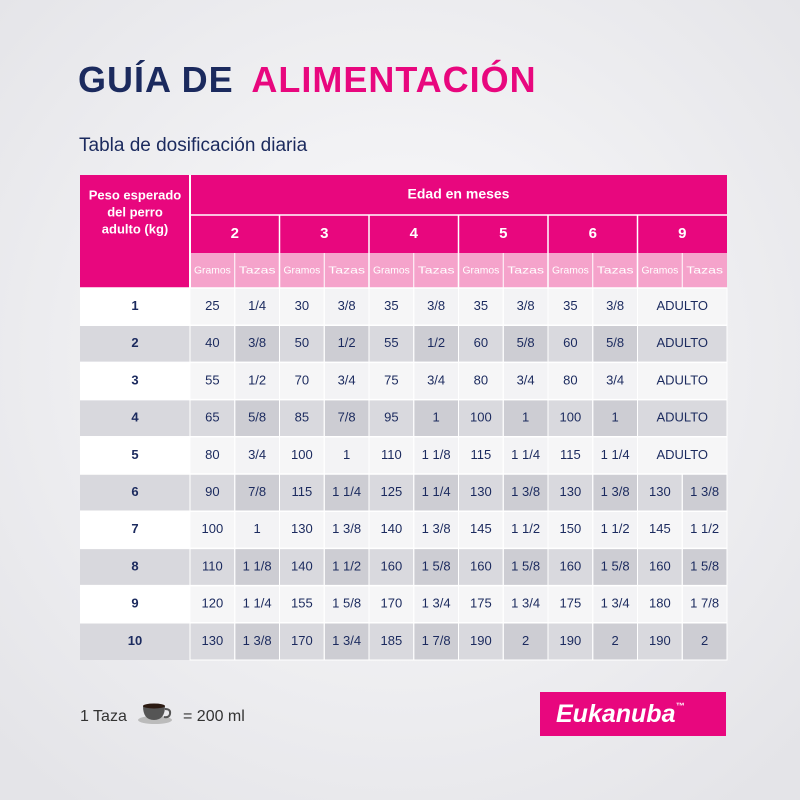 This screenshot has height=800, width=800. Describe the element at coordinates (235, 233) in the screenshot. I see `age: 2` at that location.